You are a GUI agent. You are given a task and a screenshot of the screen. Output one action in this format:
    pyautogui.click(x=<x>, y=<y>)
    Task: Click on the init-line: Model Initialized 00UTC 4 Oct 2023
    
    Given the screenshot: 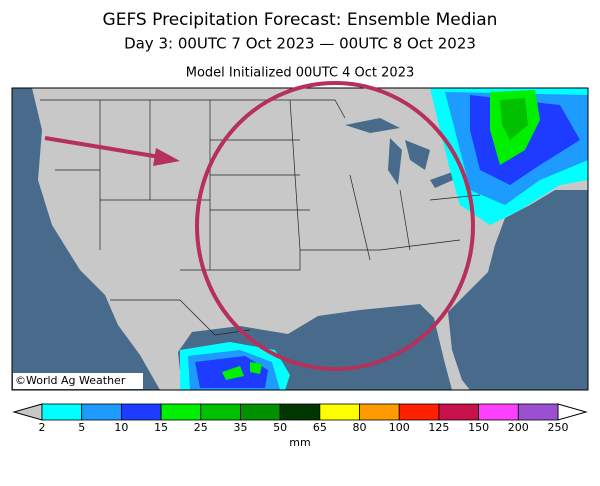 What is the action you would take?
    pyautogui.click(x=300, y=73)
    